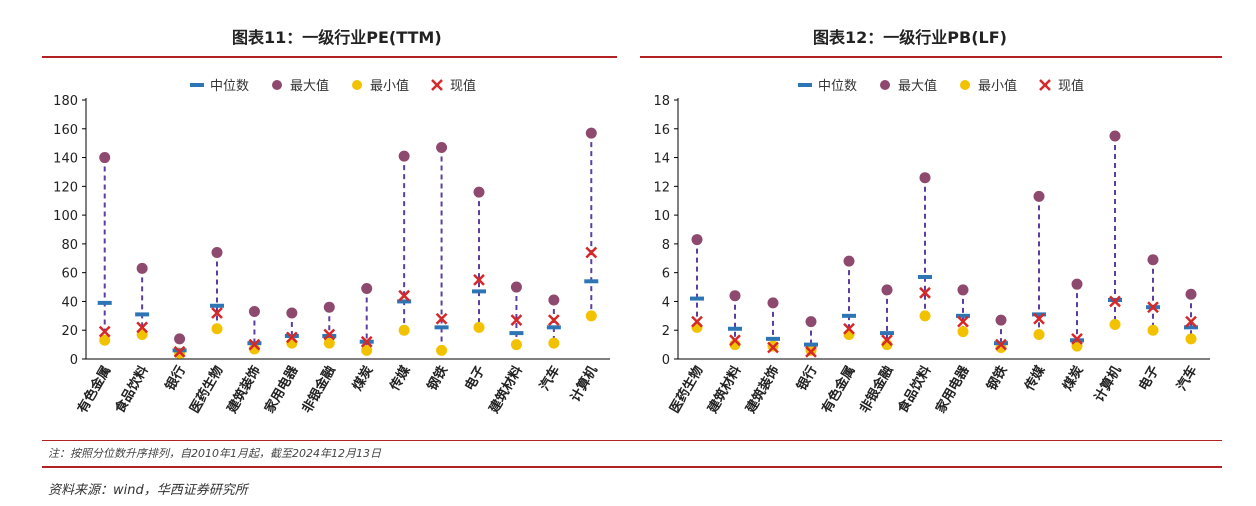 The image size is (1256, 506). Describe the element at coordinates (632, 440) in the screenshot. I see `footer-rule-top` at that location.